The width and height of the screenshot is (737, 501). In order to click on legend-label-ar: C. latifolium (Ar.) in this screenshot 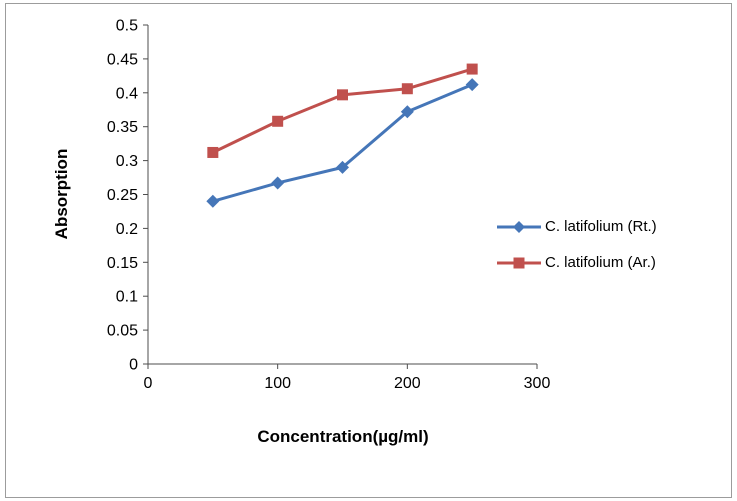, I will do `click(600, 262)`.